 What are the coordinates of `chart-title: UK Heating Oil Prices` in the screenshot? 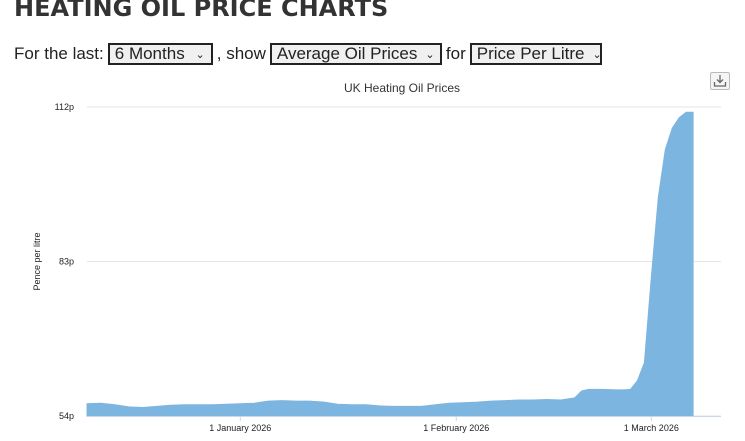 It's located at (402, 88).